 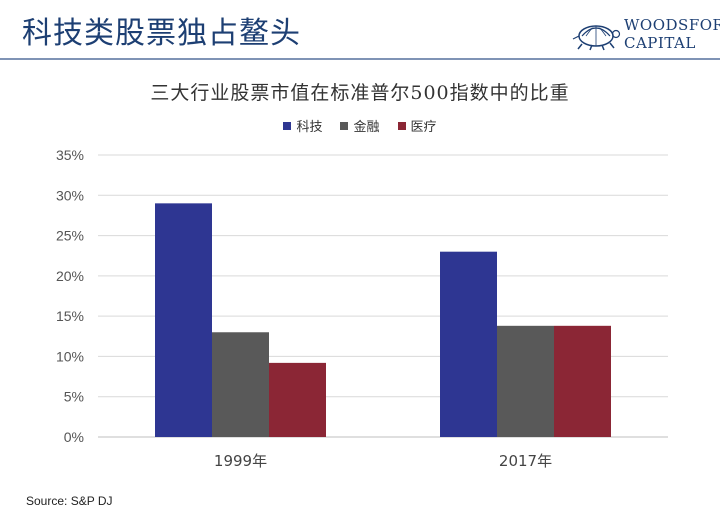 I want to click on header-divider, so click(x=360, y=59).